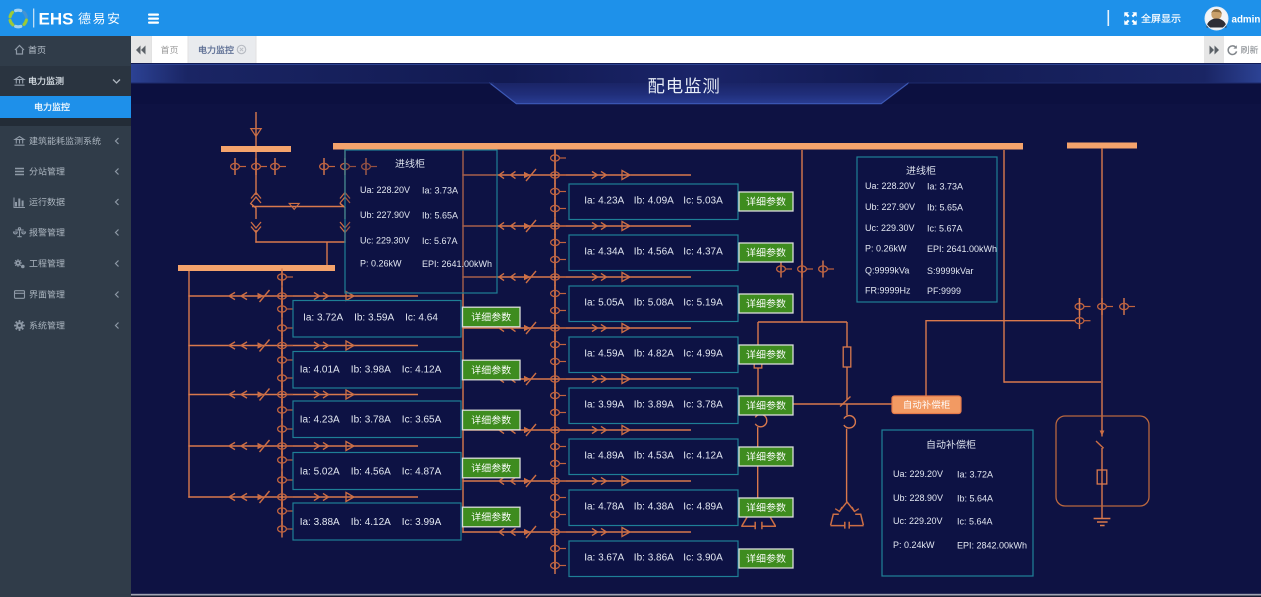  What do you see at coordinates (703, 507) in the screenshot?
I see `svg-text: Ic: 4.89A` at bounding box center [703, 507].